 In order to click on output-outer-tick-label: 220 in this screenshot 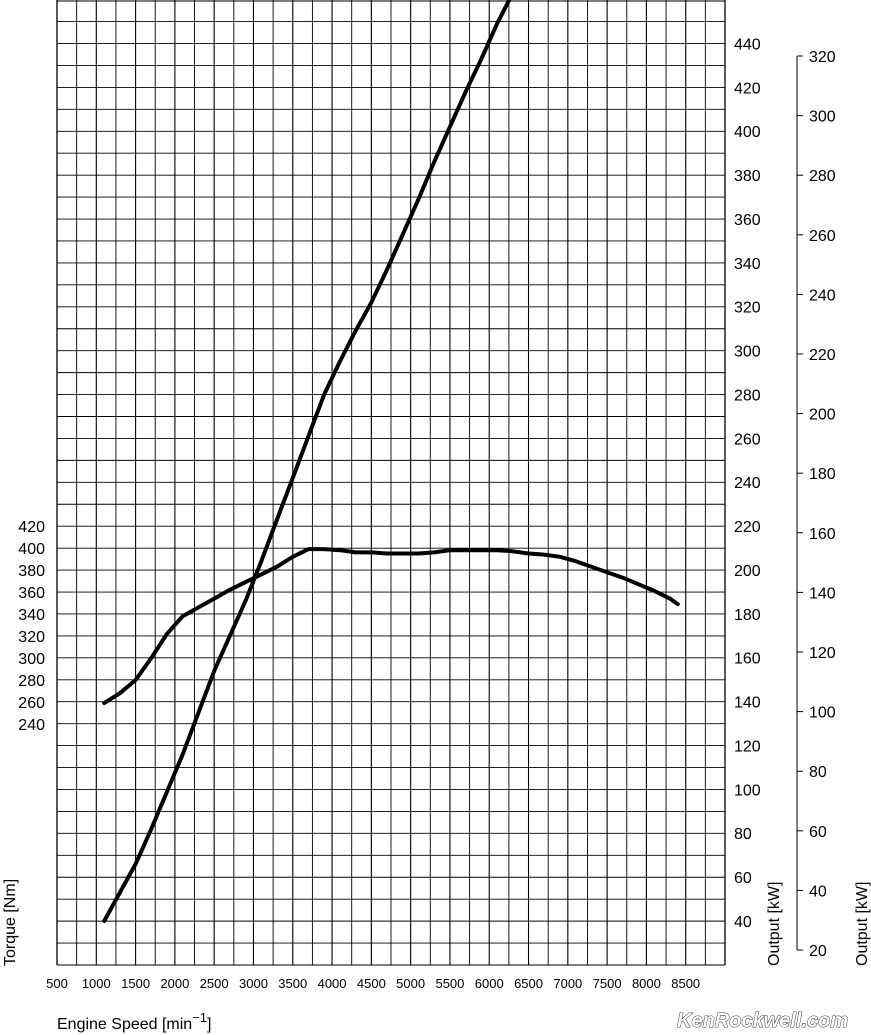, I will do `click(822, 355)`.